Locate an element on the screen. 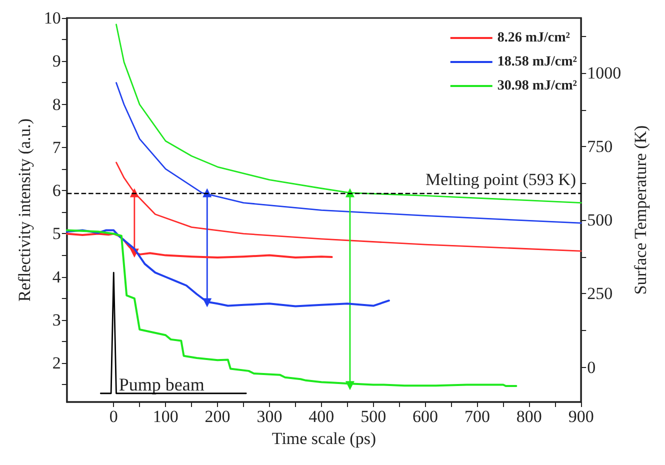 The width and height of the screenshot is (665, 465). y2-tick-label: 1000 is located at coordinates (604, 73).